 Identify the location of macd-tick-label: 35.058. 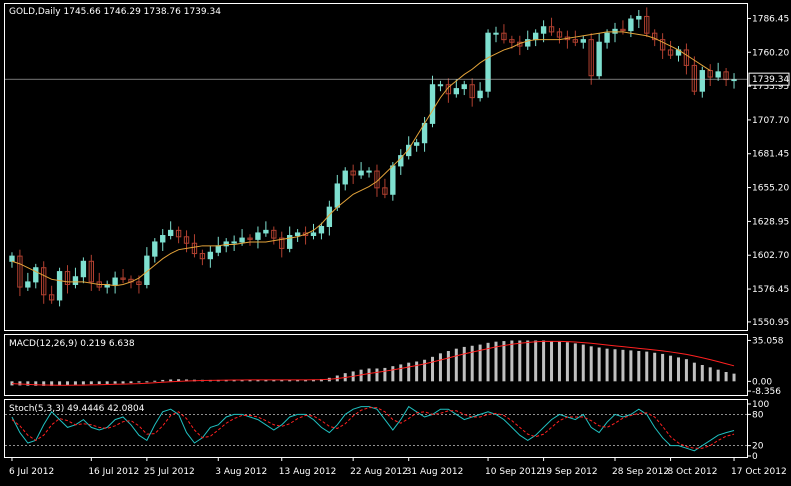
(768, 341).